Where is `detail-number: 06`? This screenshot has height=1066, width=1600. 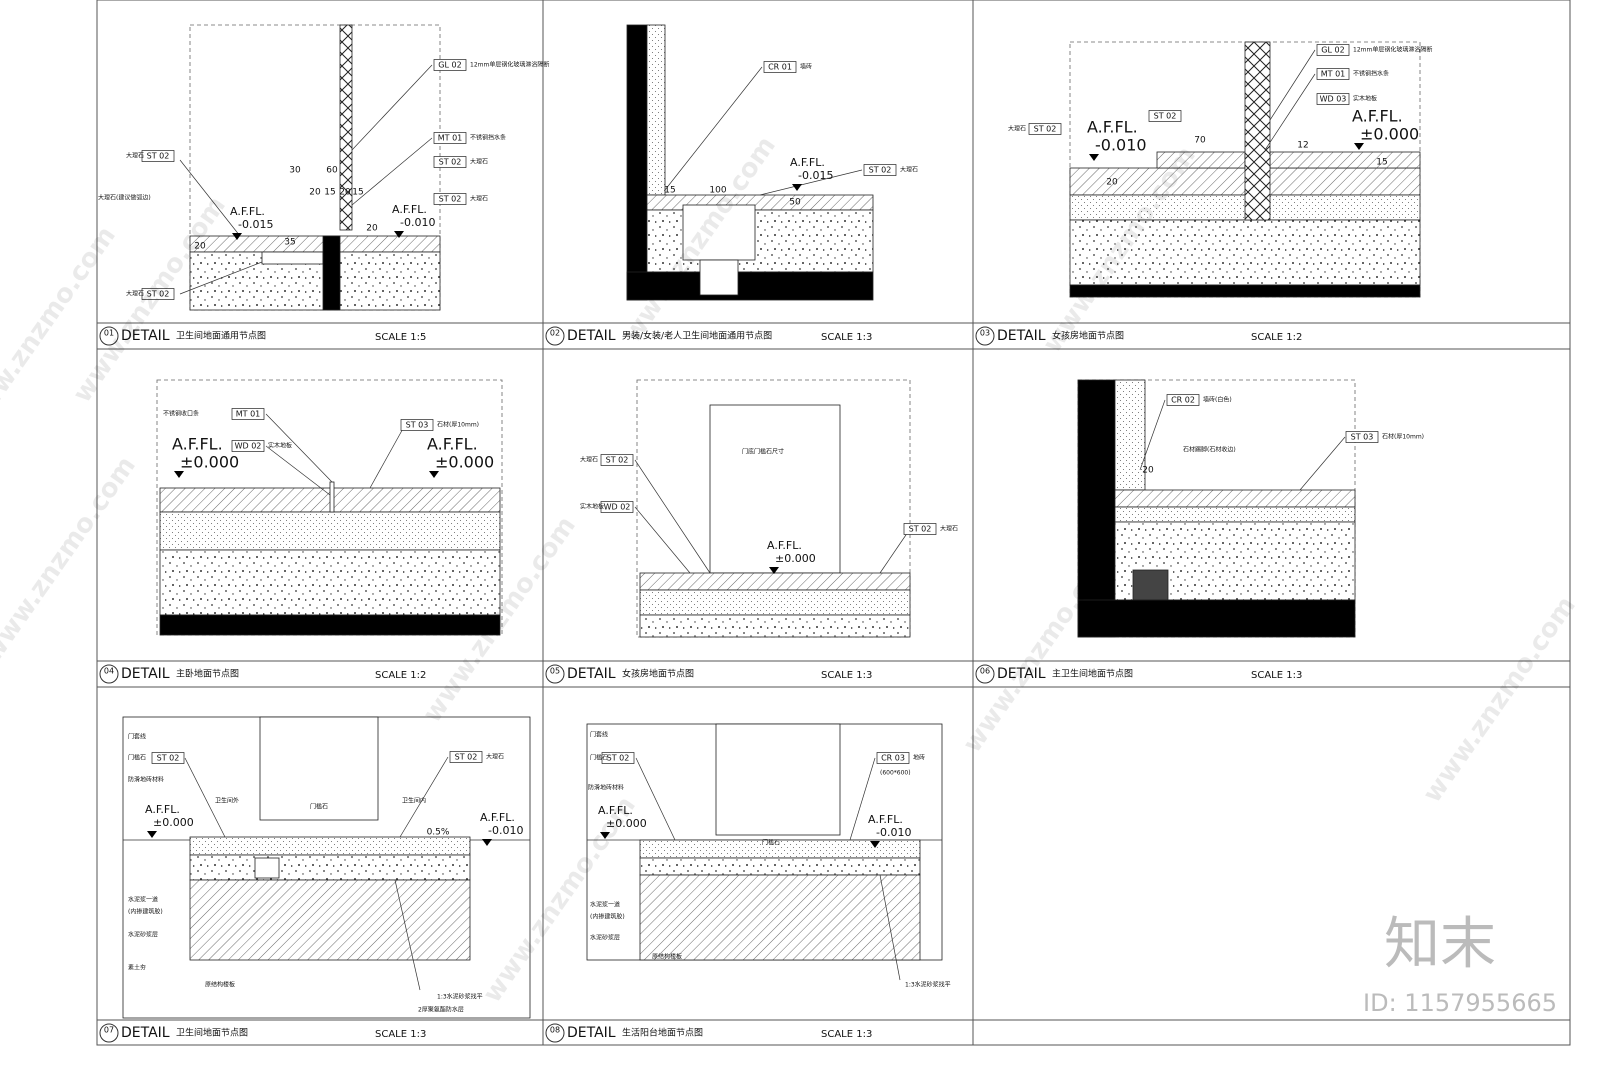 detail-number: 06 is located at coordinates (985, 671).